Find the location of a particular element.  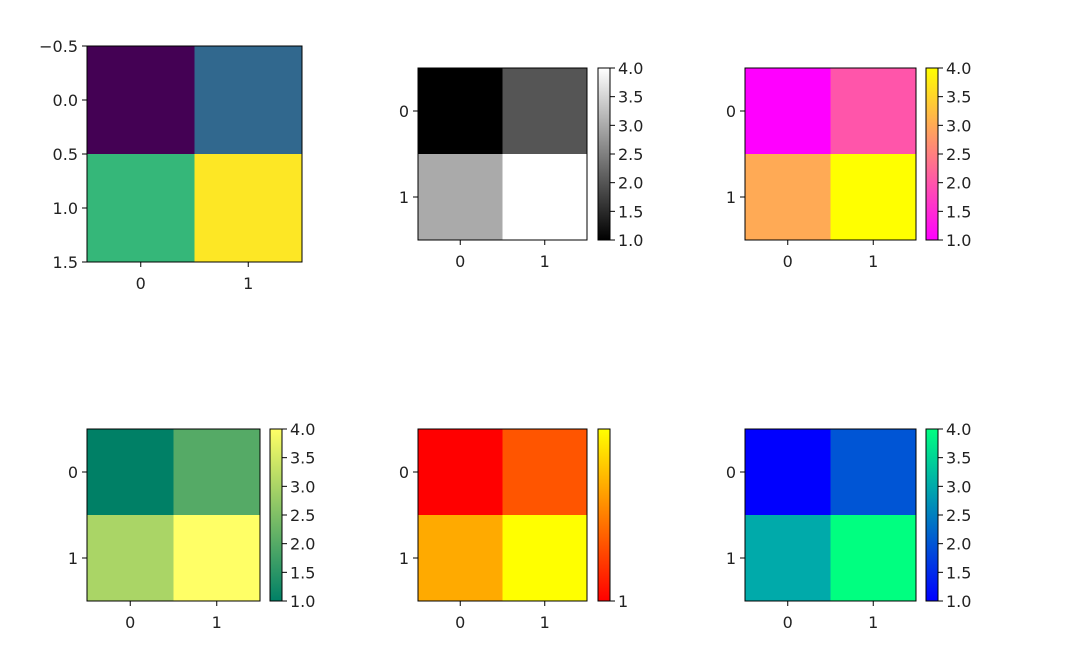

y-tick-label: −0.5 is located at coordinates (58, 46).